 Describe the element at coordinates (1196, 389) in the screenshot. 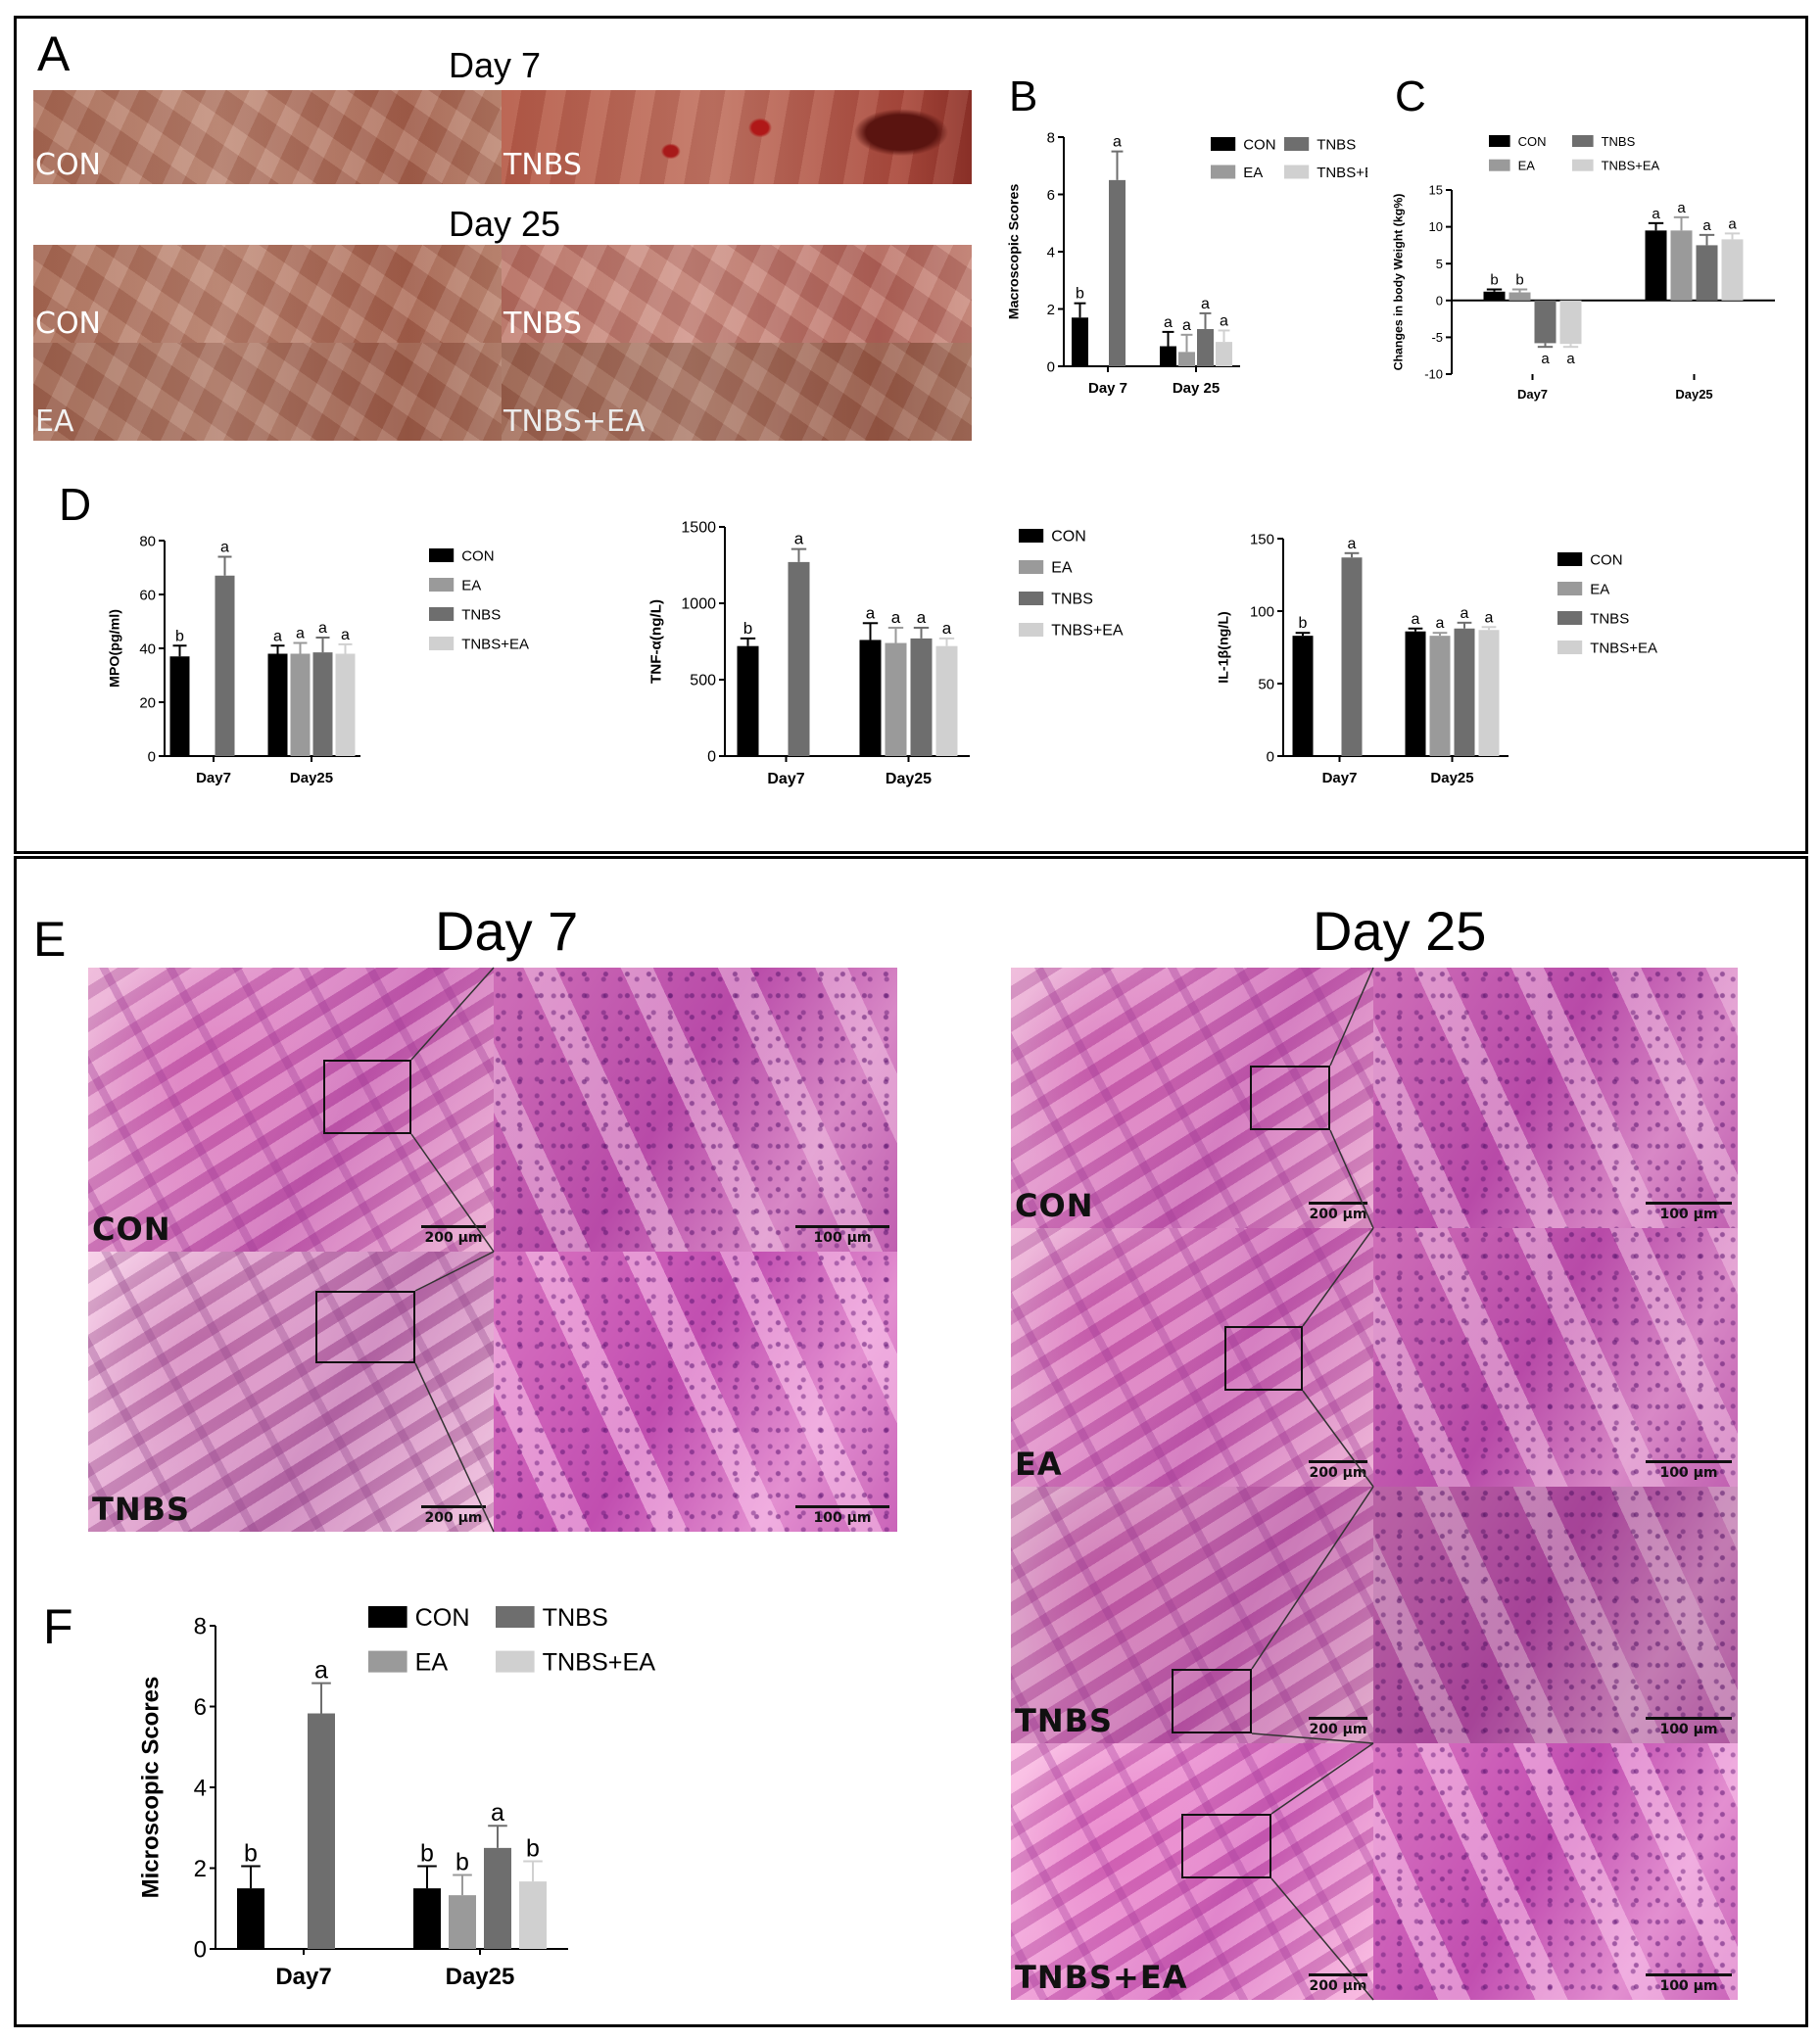

I see `x-tick-label: Day 25` at that location.